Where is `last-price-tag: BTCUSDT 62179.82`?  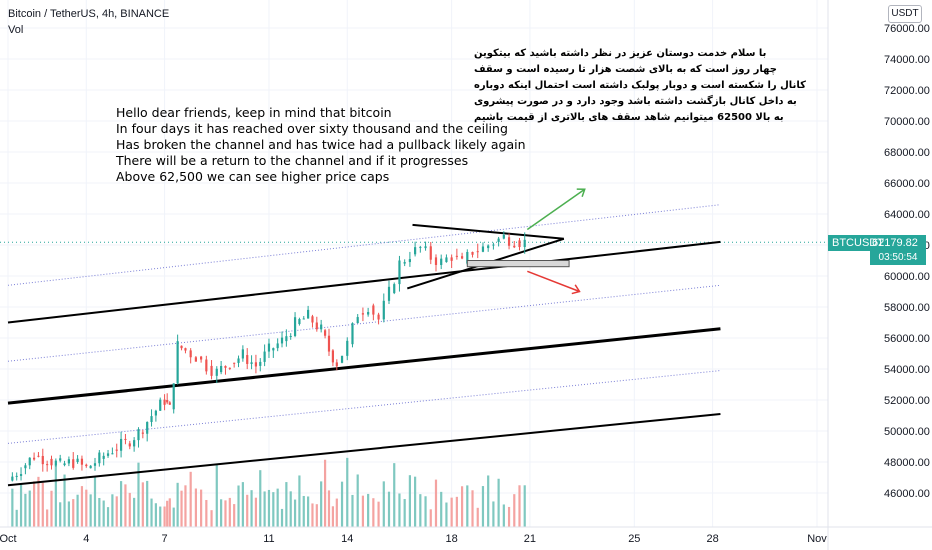
last-price-tag: BTCUSDT 62179.82 is located at coordinates (877, 243).